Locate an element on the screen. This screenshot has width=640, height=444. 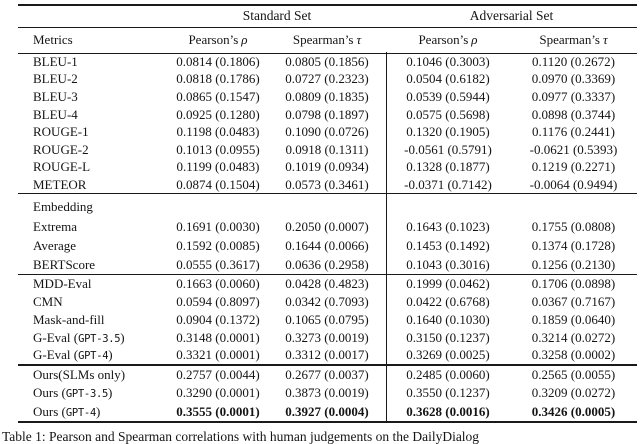
value-cell: 0.0818 (0.1786) is located at coordinates (218, 79).